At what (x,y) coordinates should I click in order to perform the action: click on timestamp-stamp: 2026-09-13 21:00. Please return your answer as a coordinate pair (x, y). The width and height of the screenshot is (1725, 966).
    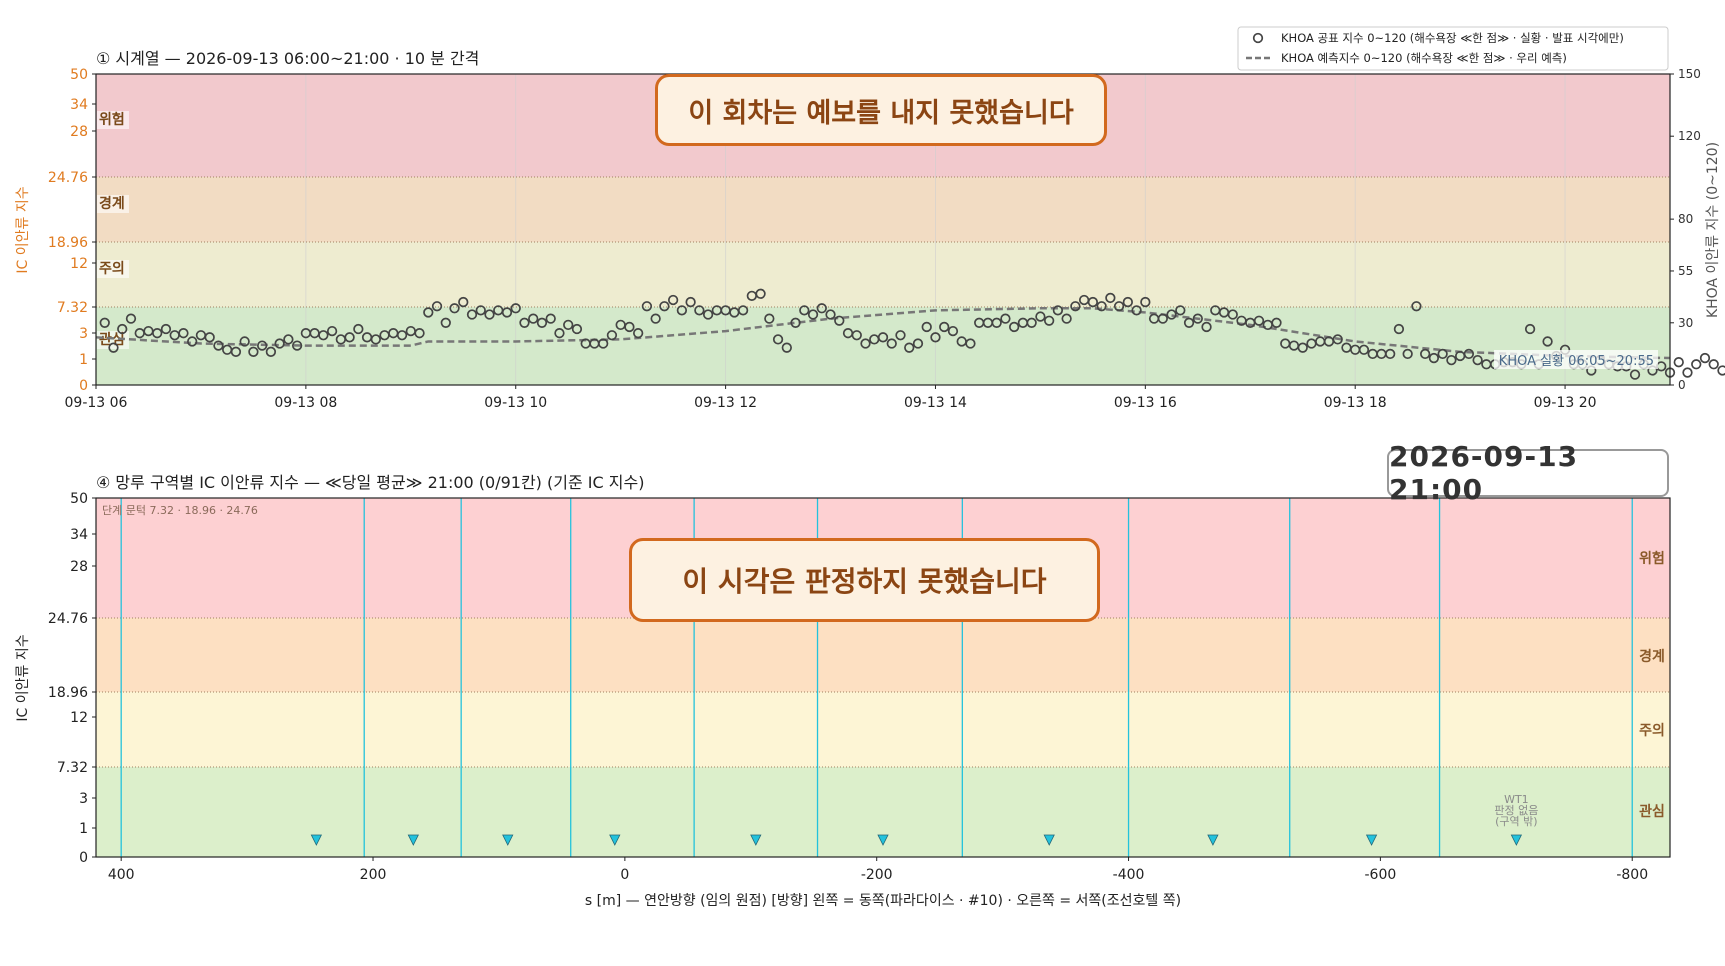
    Looking at the image, I should click on (1528, 473).